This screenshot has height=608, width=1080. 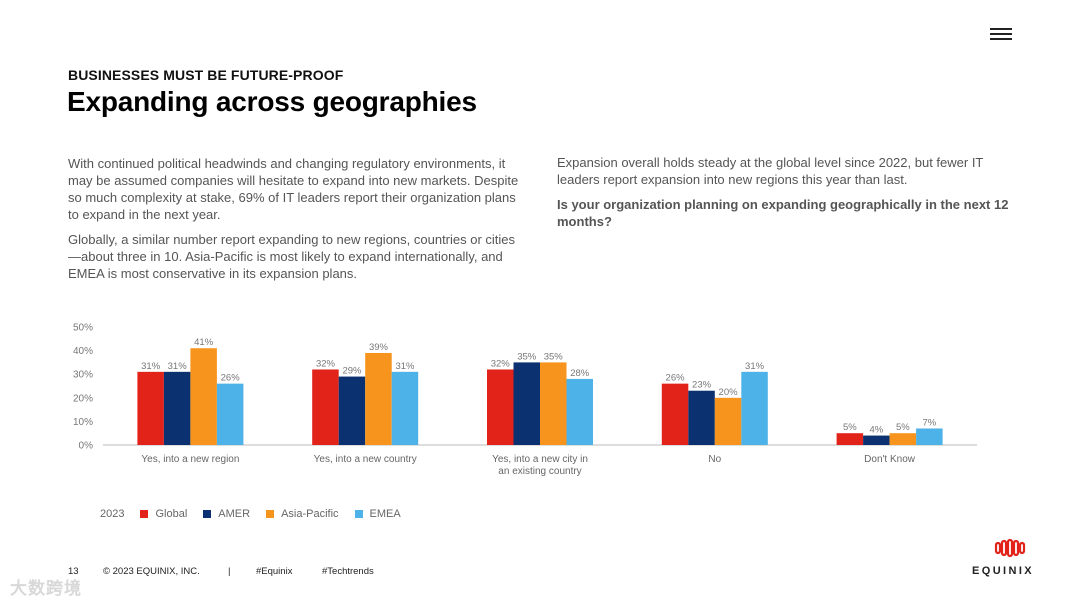 I want to click on legend-label-apac: Asia-Pacific, so click(x=310, y=514).